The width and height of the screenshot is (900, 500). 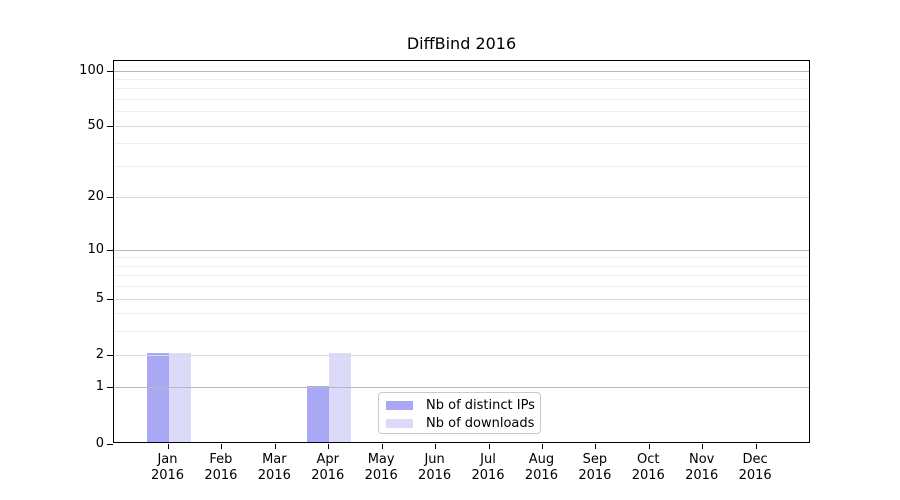 What do you see at coordinates (488, 459) in the screenshot?
I see `x-tick-month: Jul` at bounding box center [488, 459].